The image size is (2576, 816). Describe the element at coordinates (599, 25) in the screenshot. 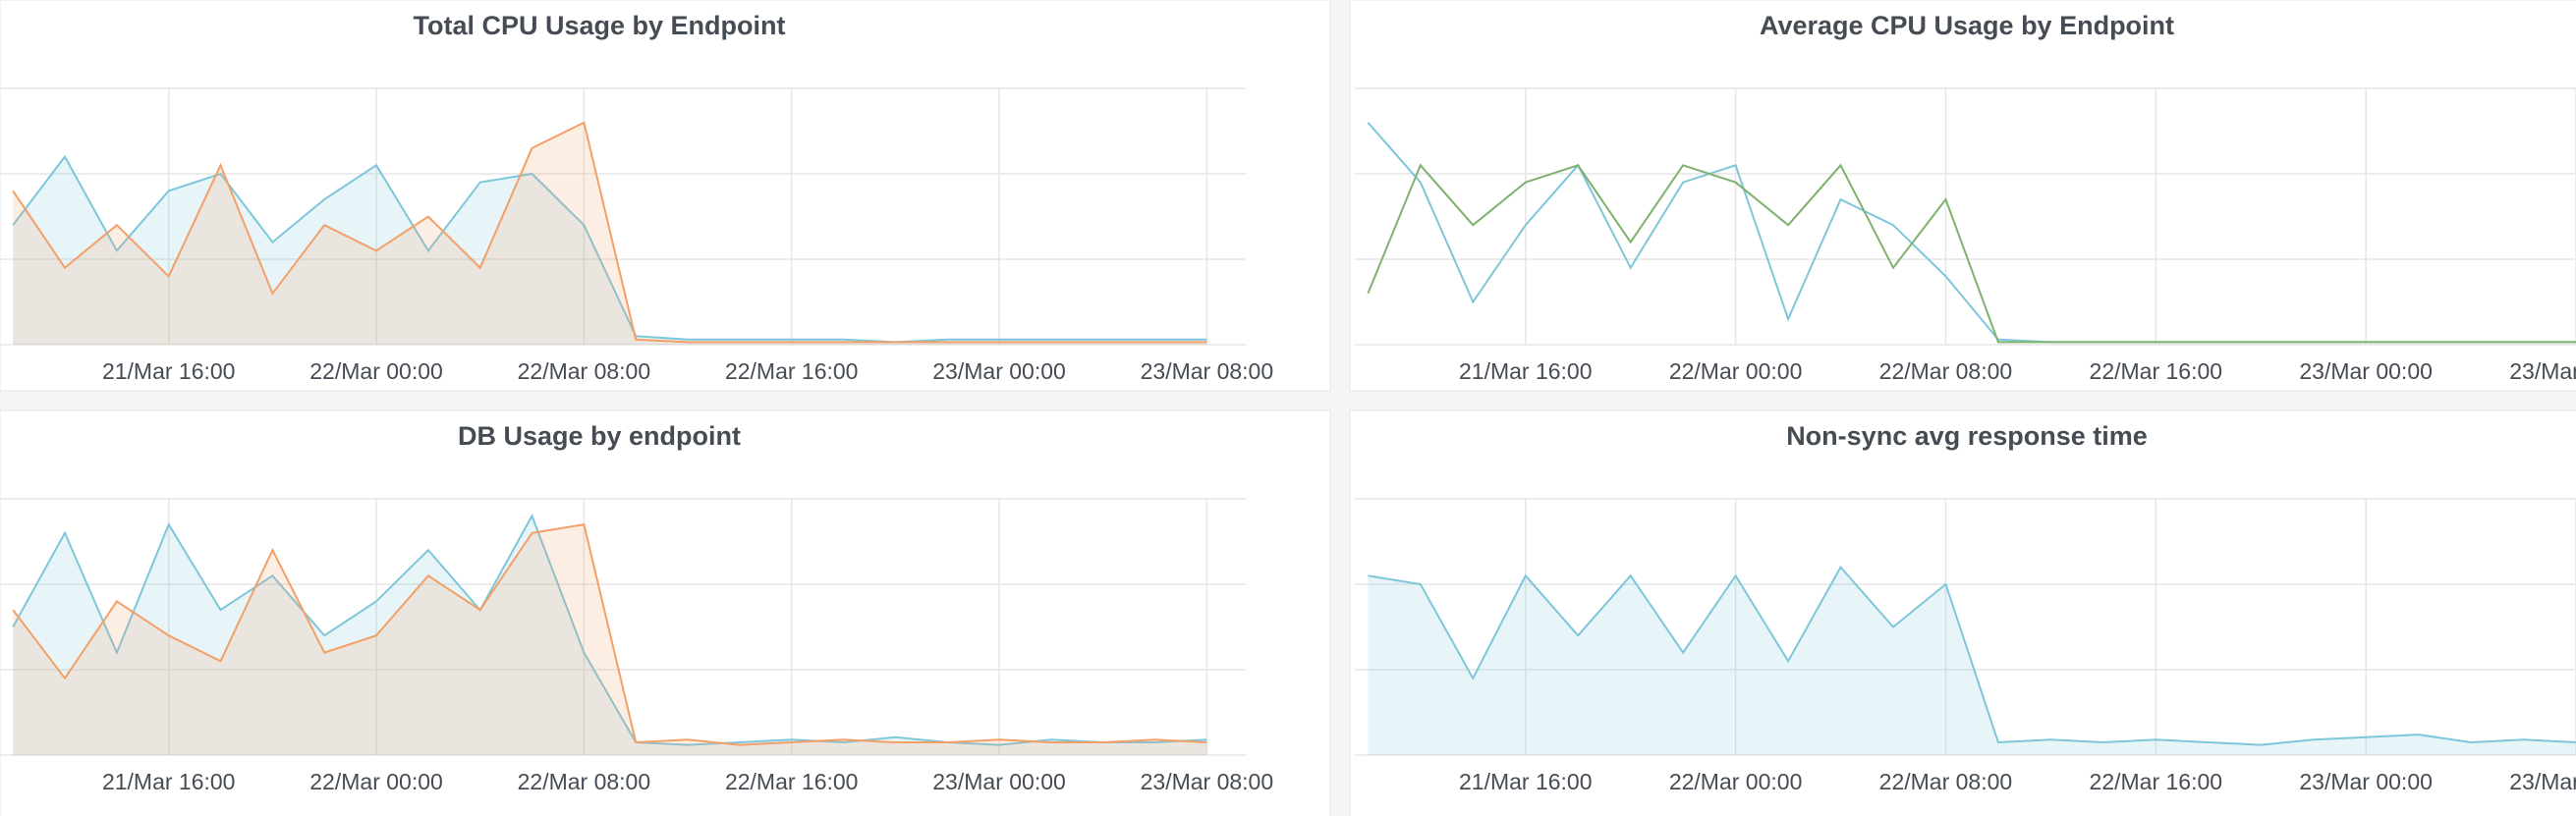

I see `panel-title: Total CPU Usage by Endpoint` at that location.